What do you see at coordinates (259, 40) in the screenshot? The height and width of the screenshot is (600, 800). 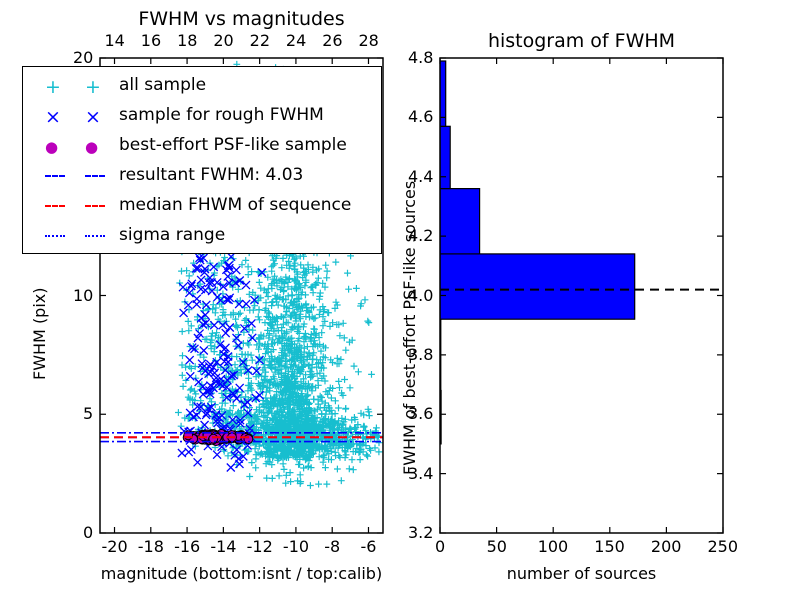 I see `x-tick-label-top: 22` at bounding box center [259, 40].